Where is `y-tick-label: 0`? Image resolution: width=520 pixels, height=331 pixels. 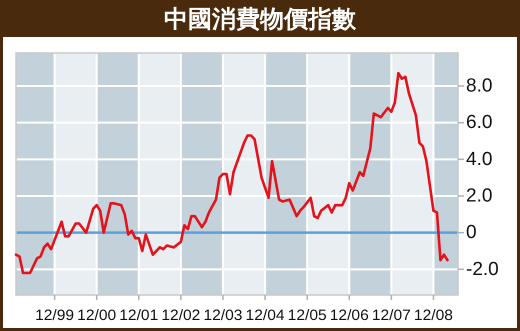 y-tick-label: 0 is located at coordinates (471, 233).